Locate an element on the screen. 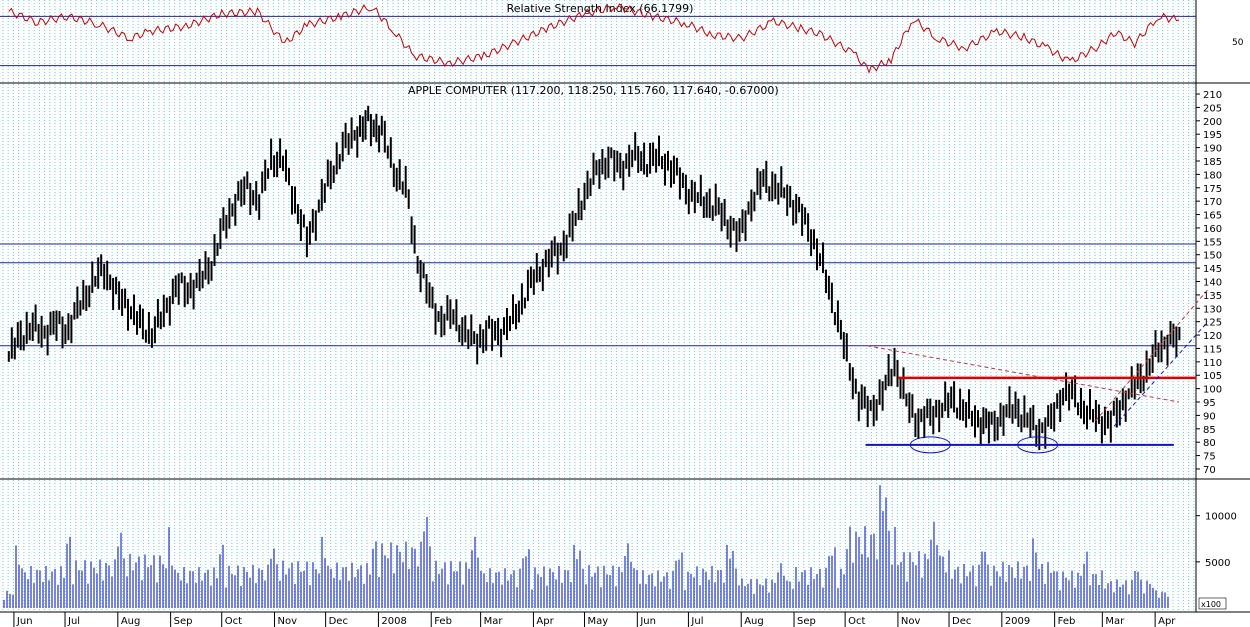  price-tick-label: 145 is located at coordinates (1212, 269).